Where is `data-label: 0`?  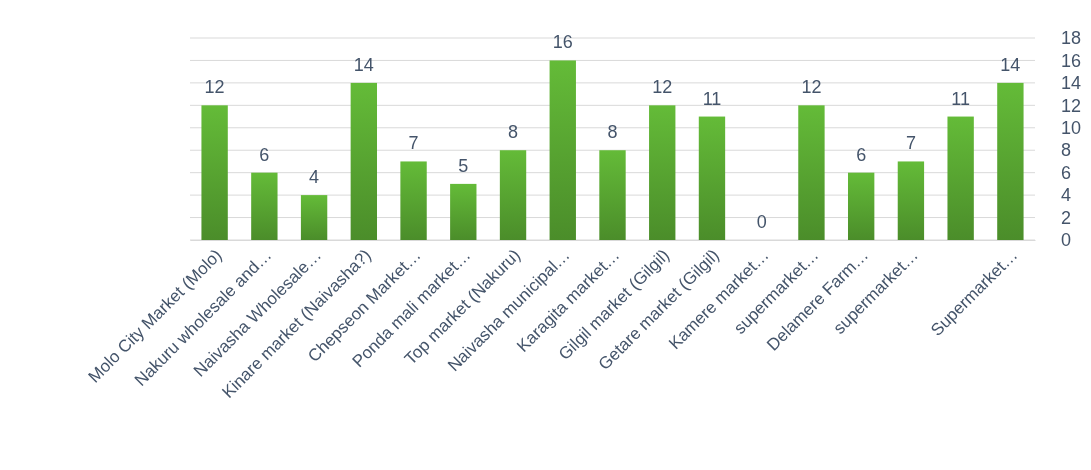
data-label: 0 is located at coordinates (761, 222).